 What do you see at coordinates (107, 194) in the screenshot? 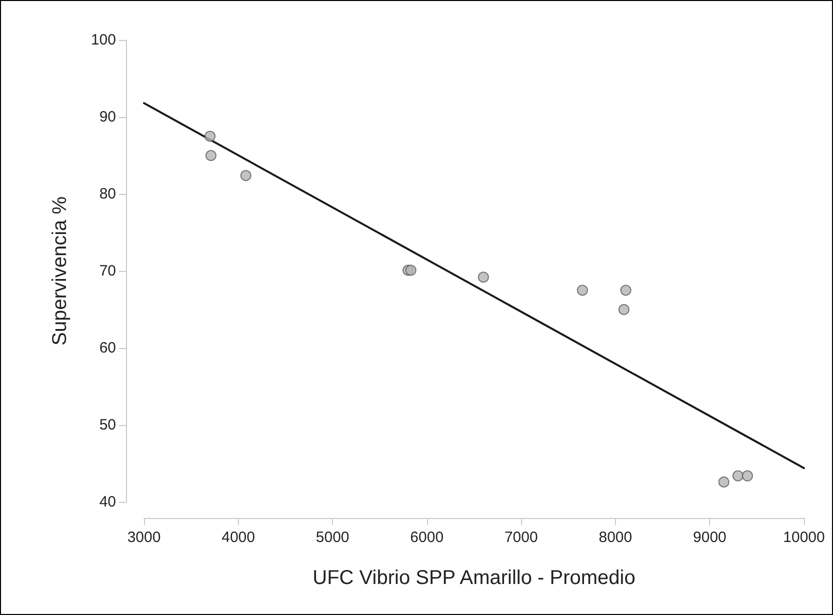
I see `y-tick-label: 80` at bounding box center [107, 194].